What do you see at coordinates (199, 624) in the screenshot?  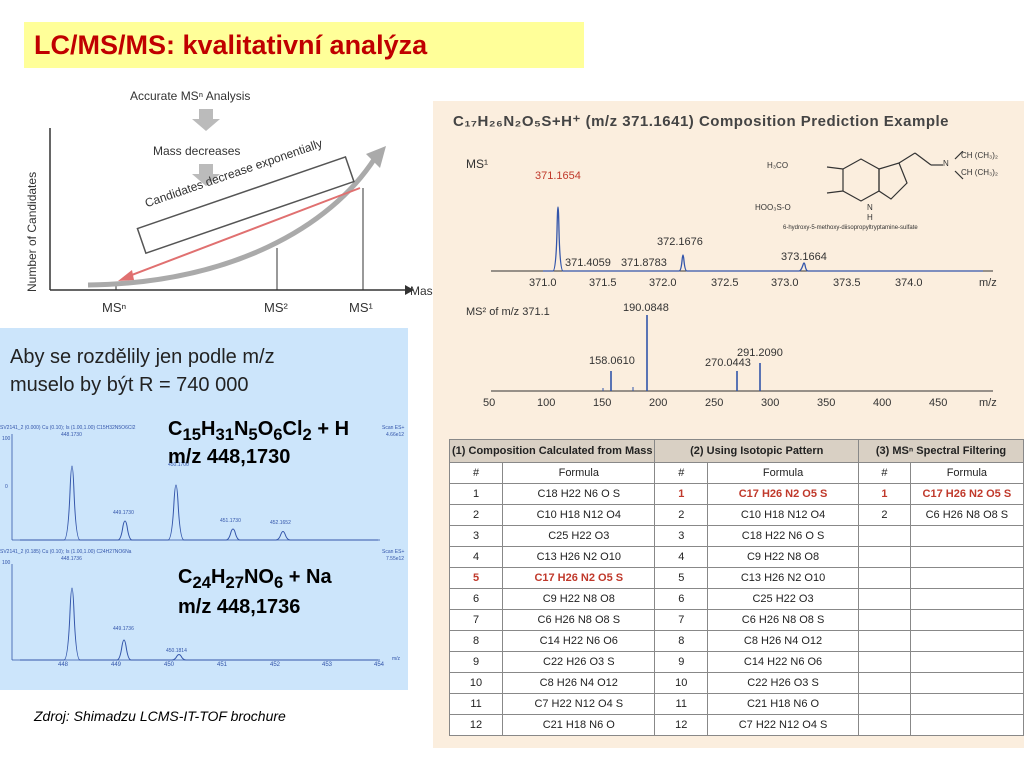 I see `spectrum-2-trace` at bounding box center [199, 624].